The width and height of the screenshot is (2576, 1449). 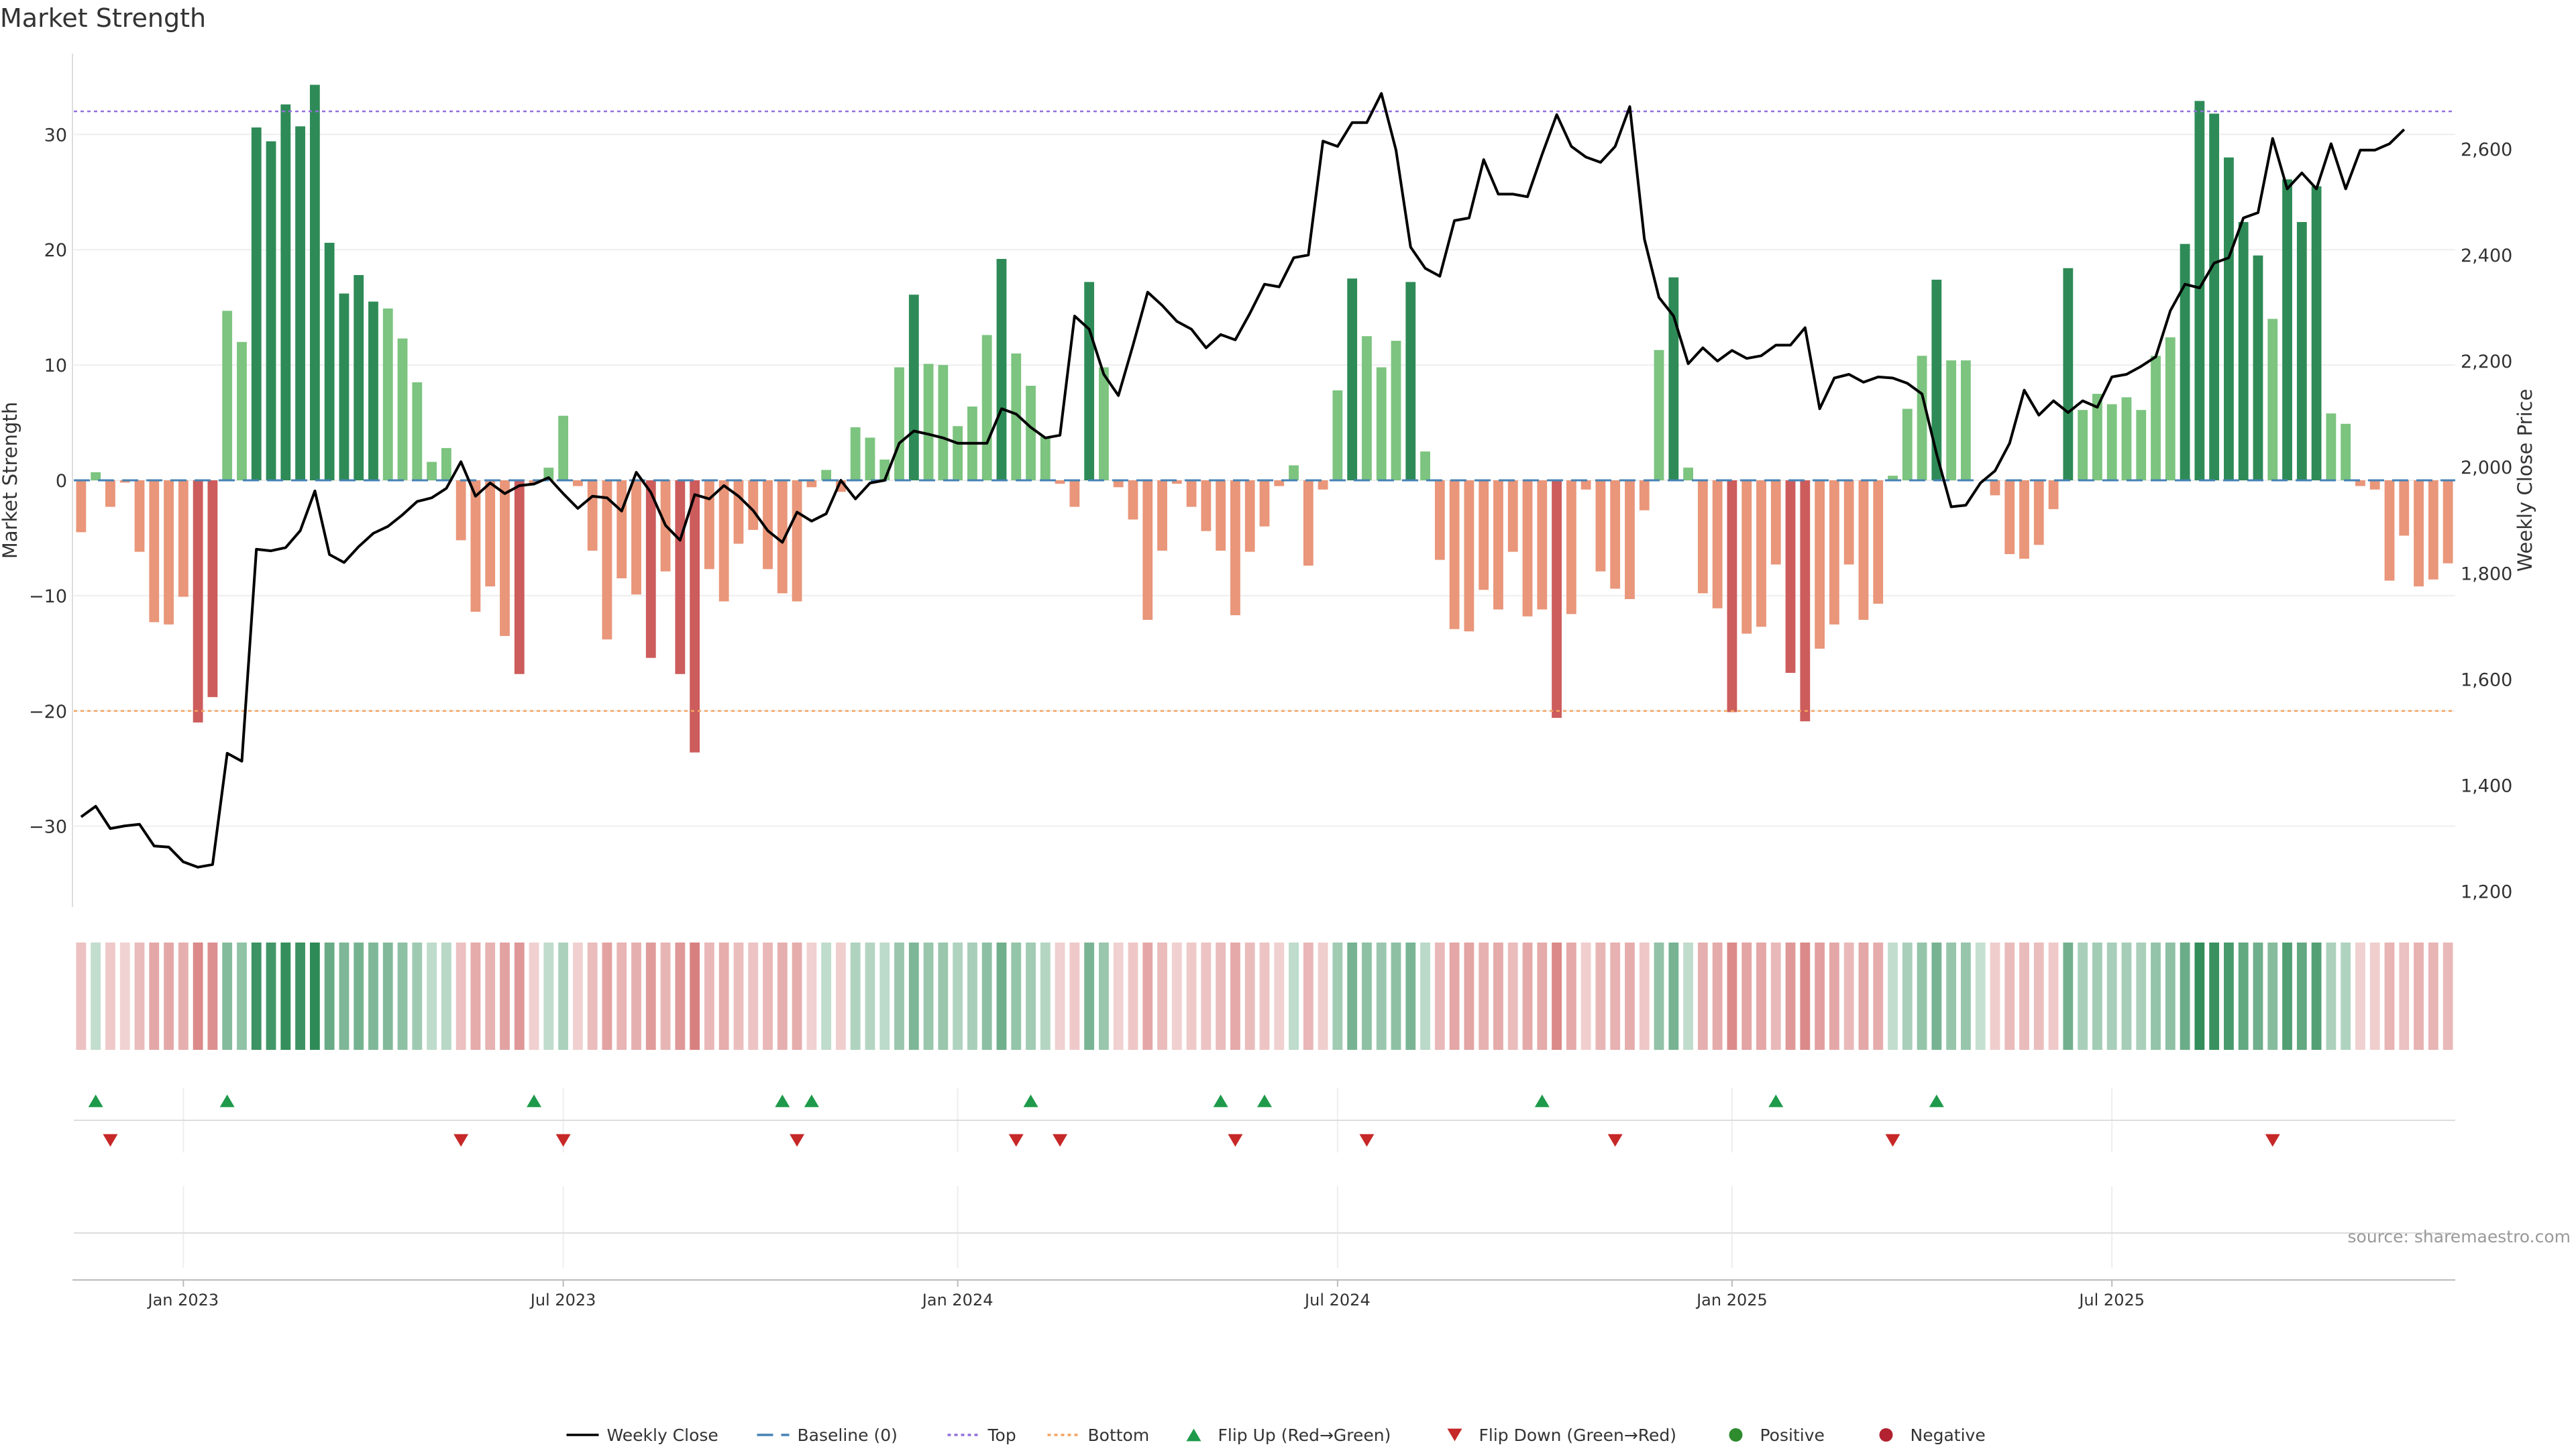 I want to click on dot-marker-panel, so click(x=1264, y=1227).